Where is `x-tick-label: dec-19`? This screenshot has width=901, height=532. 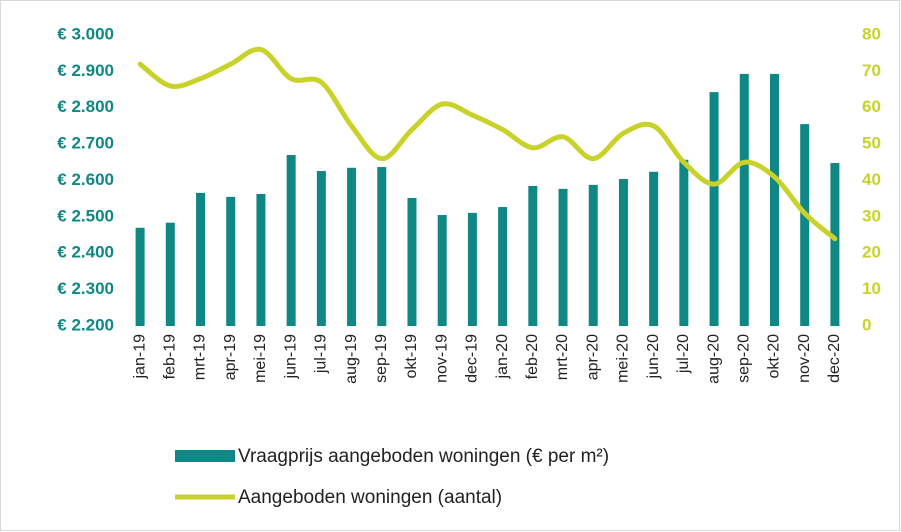 x-tick-label: dec-19 is located at coordinates (472, 358).